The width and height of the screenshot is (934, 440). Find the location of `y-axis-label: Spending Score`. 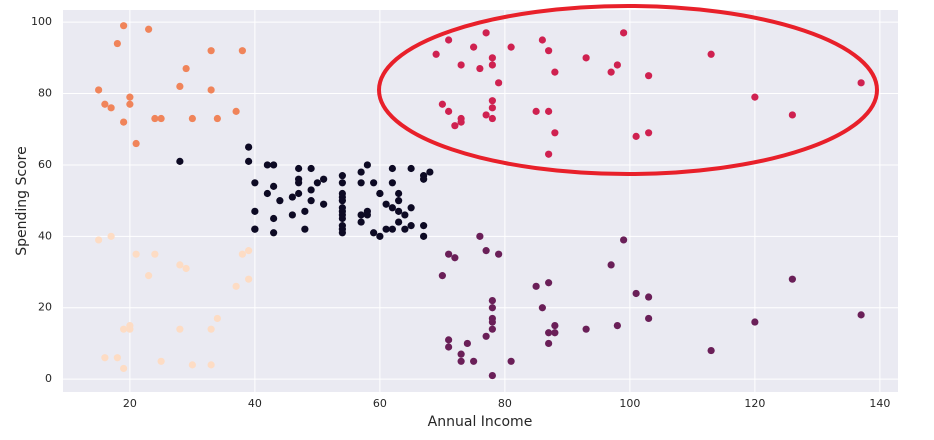

y-axis-label: Spending Score is located at coordinates (22, 200).